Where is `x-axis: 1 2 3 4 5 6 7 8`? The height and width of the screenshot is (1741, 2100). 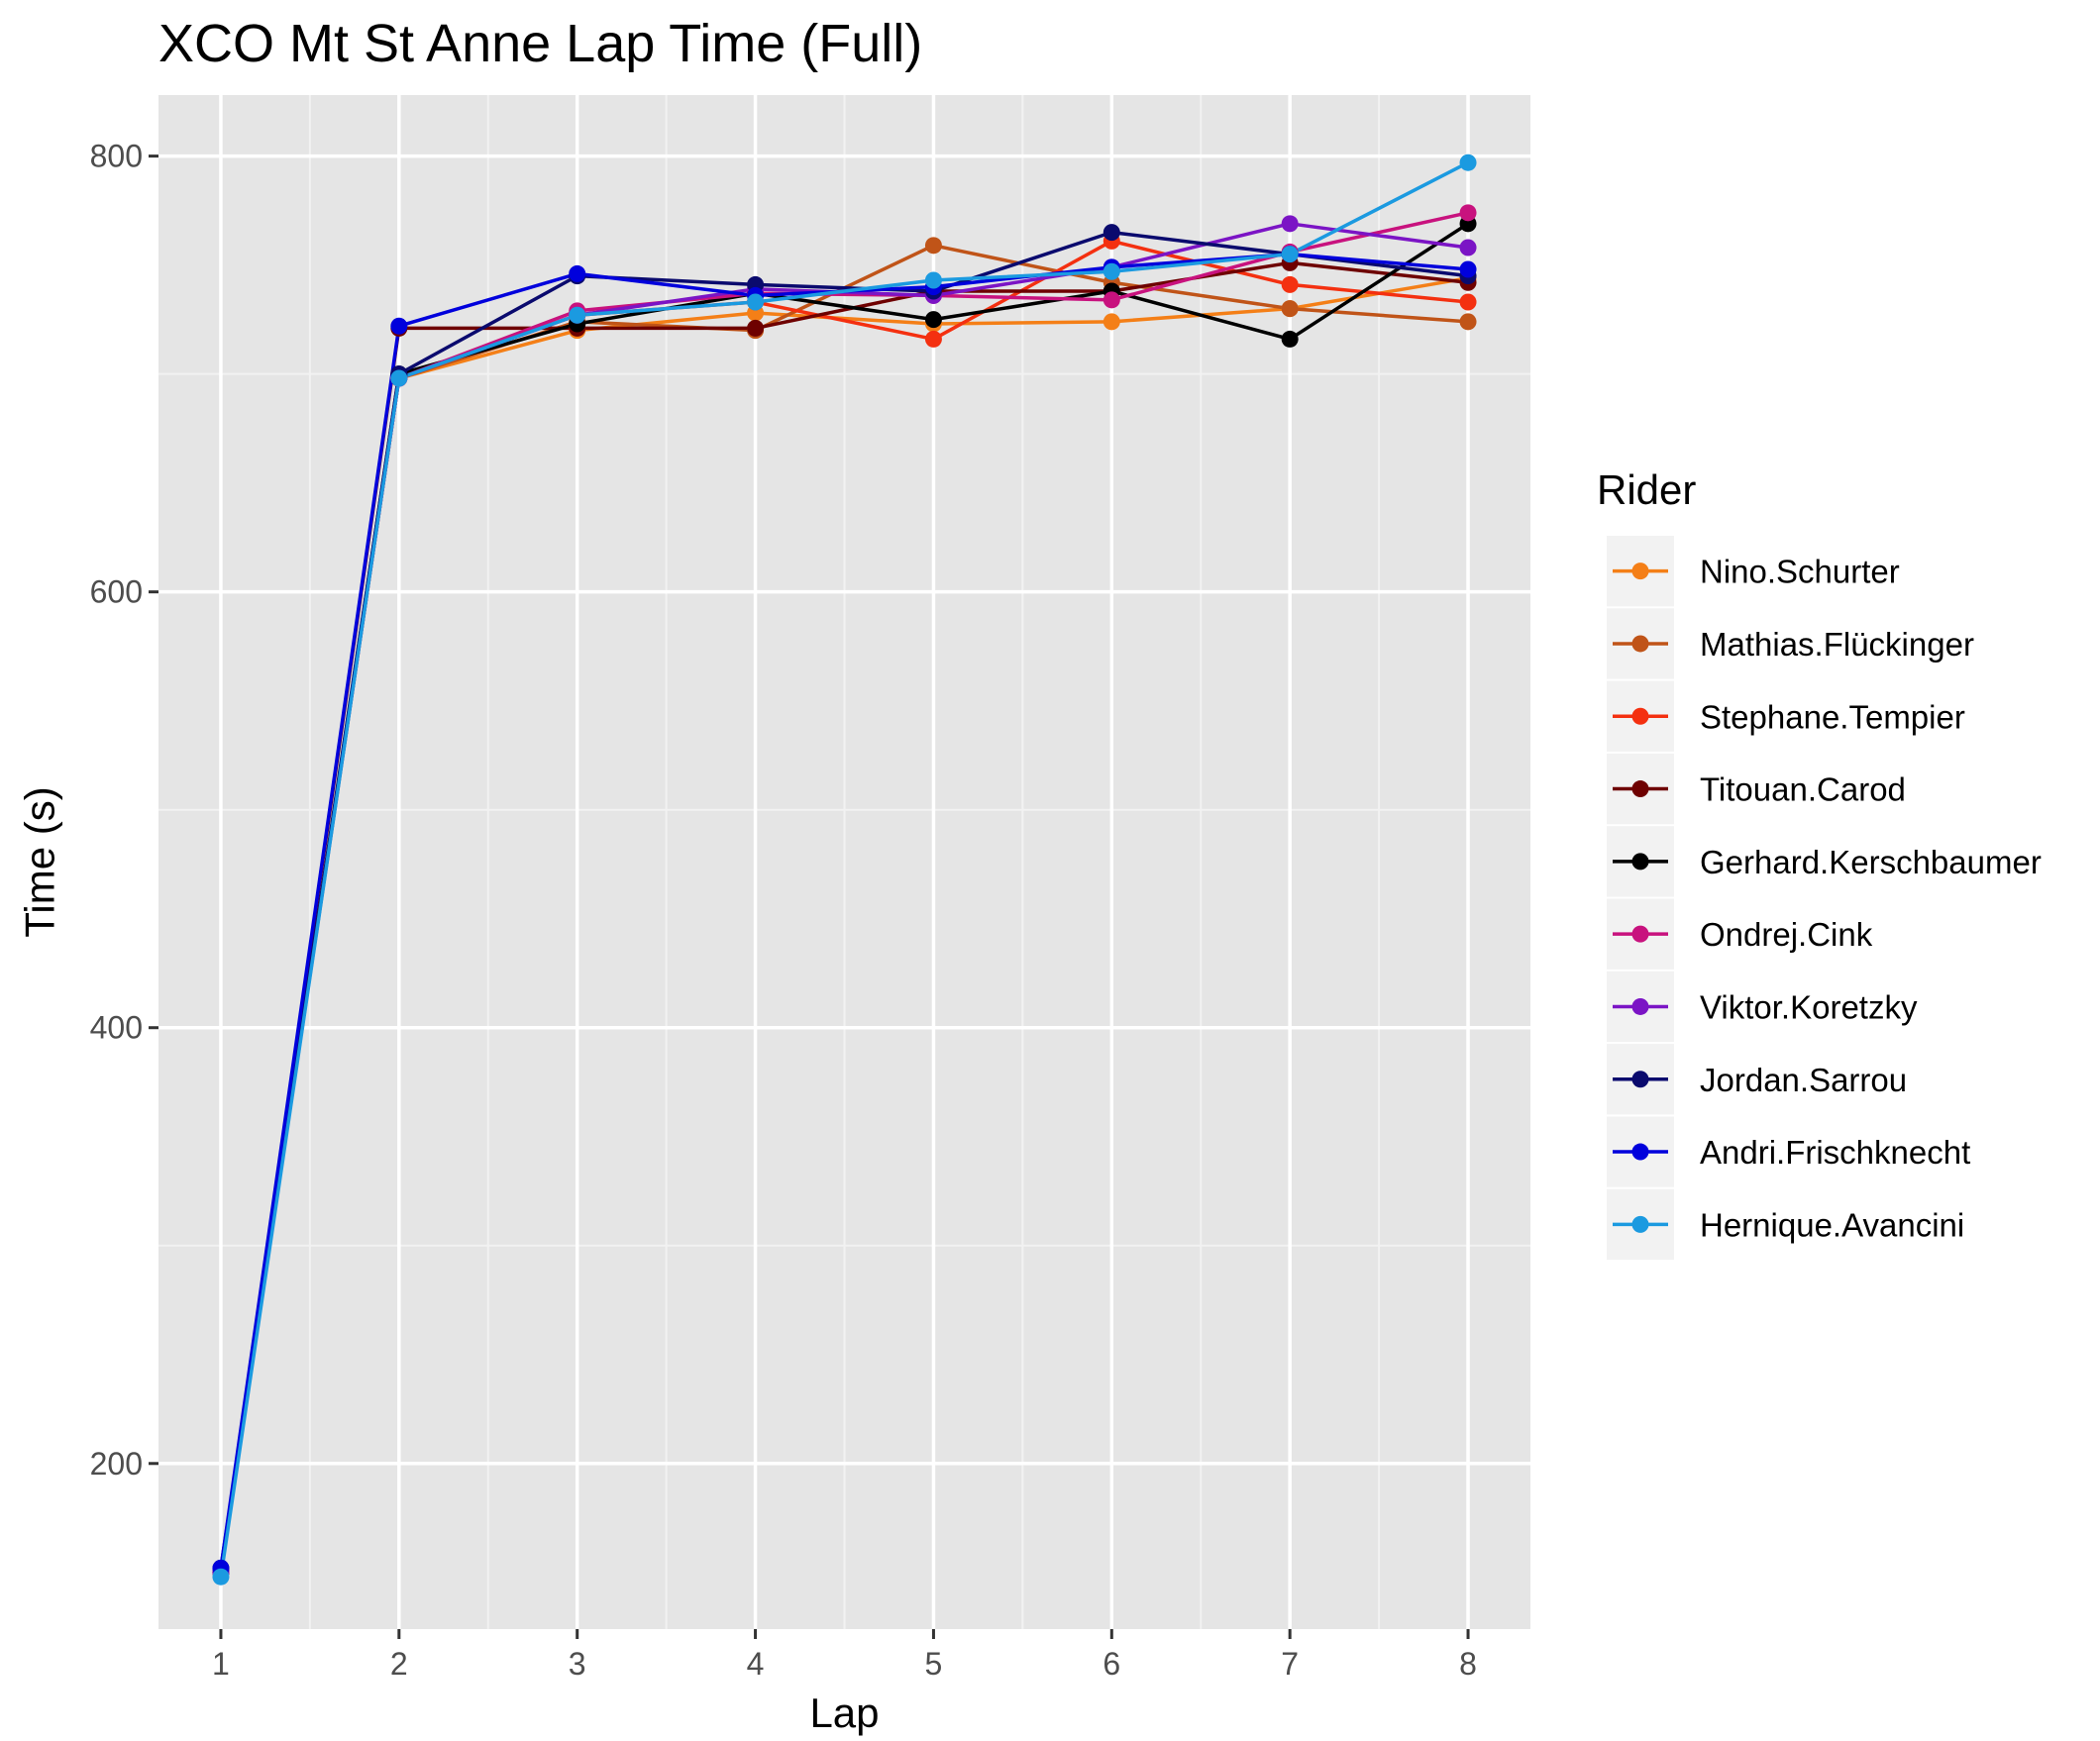
x-axis: 1 2 3 4 5 6 7 8 is located at coordinates (844, 1656).